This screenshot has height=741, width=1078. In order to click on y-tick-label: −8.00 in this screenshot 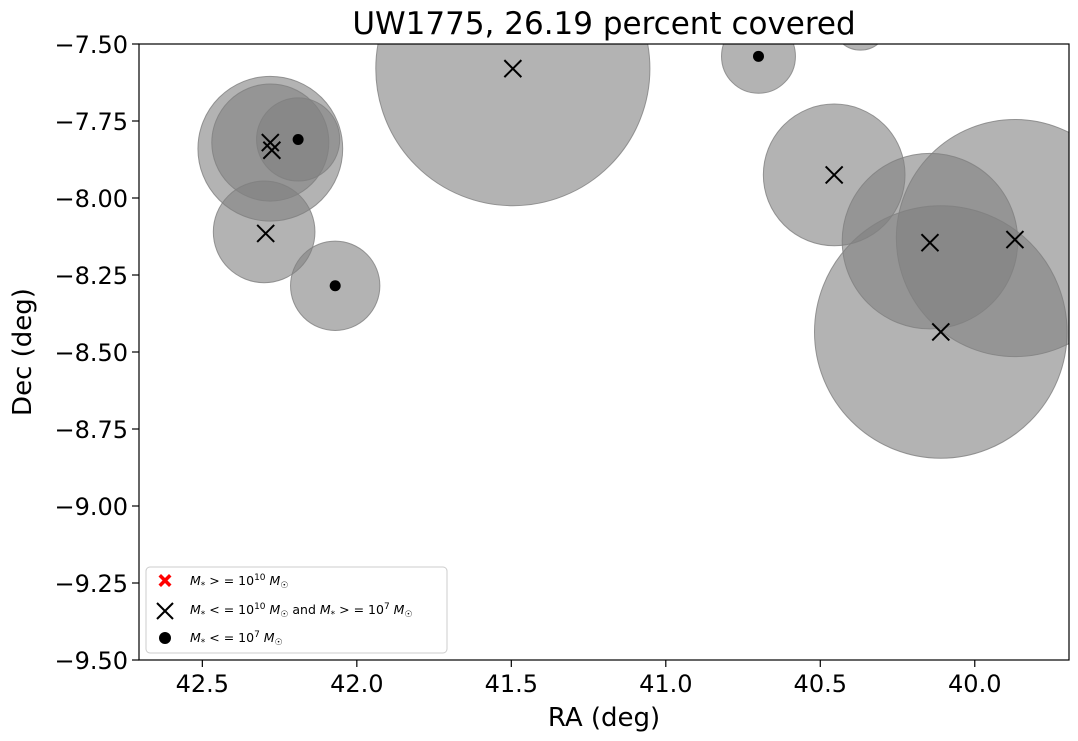, I will do `click(91, 199)`.